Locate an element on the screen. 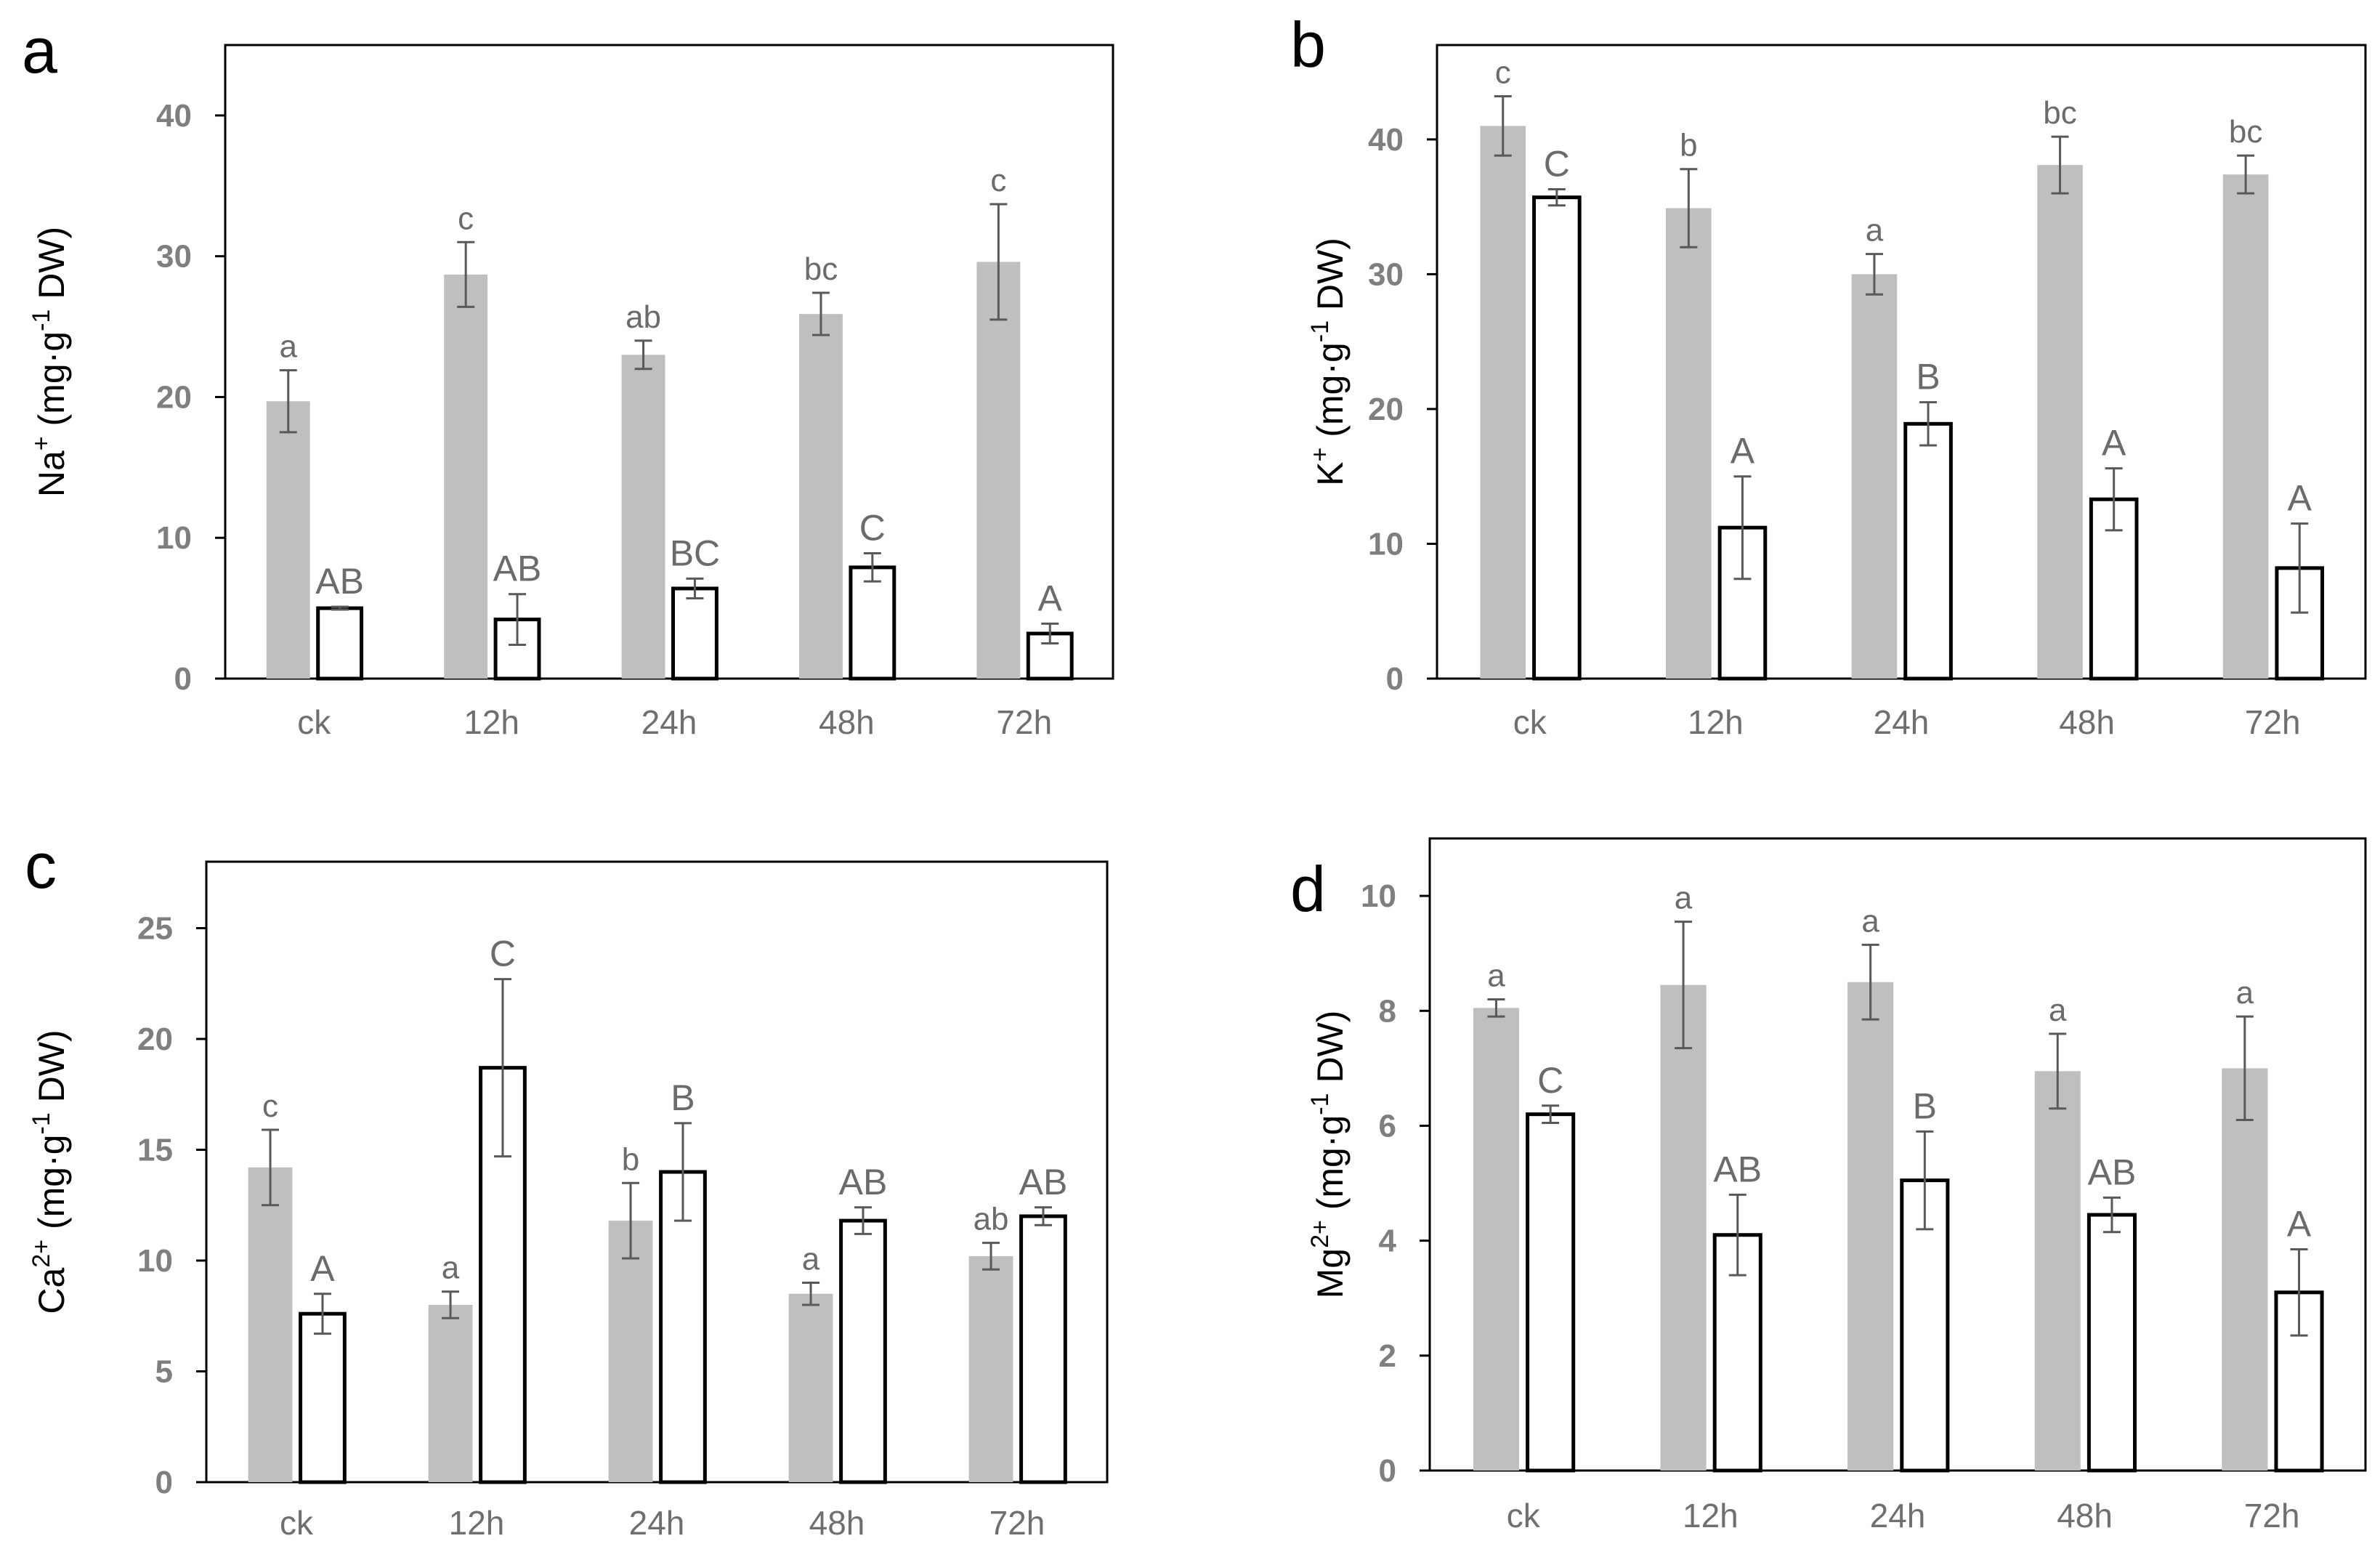 This screenshot has height=1549, width=2380. y-axis-label: K+ (mg·g-1 DW) is located at coordinates (1328, 362).